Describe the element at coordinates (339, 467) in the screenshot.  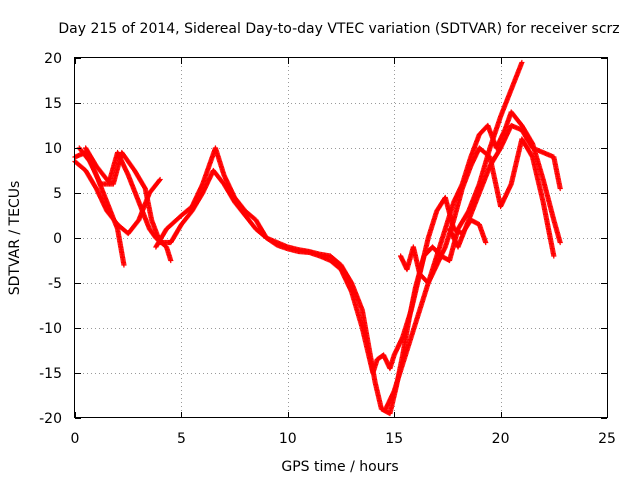
I see `x-axis-label: GPS time / hours` at that location.